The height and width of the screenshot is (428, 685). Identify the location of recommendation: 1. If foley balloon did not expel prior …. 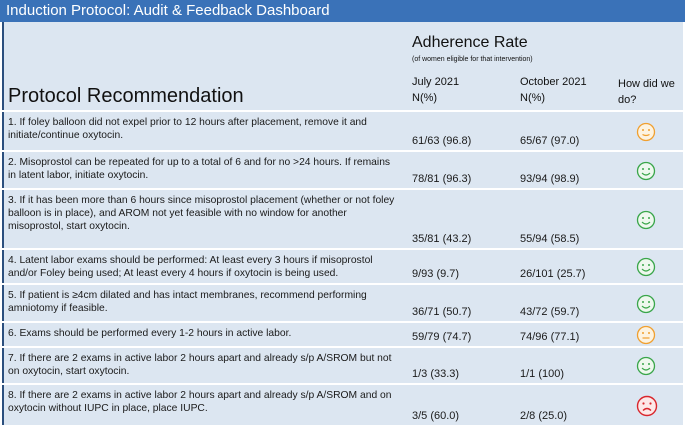
(187, 129).